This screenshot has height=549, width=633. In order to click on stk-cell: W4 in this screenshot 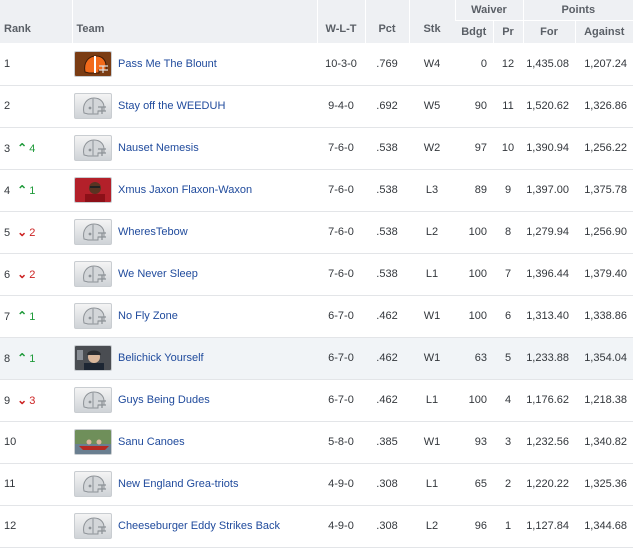, I will do `click(432, 63)`.